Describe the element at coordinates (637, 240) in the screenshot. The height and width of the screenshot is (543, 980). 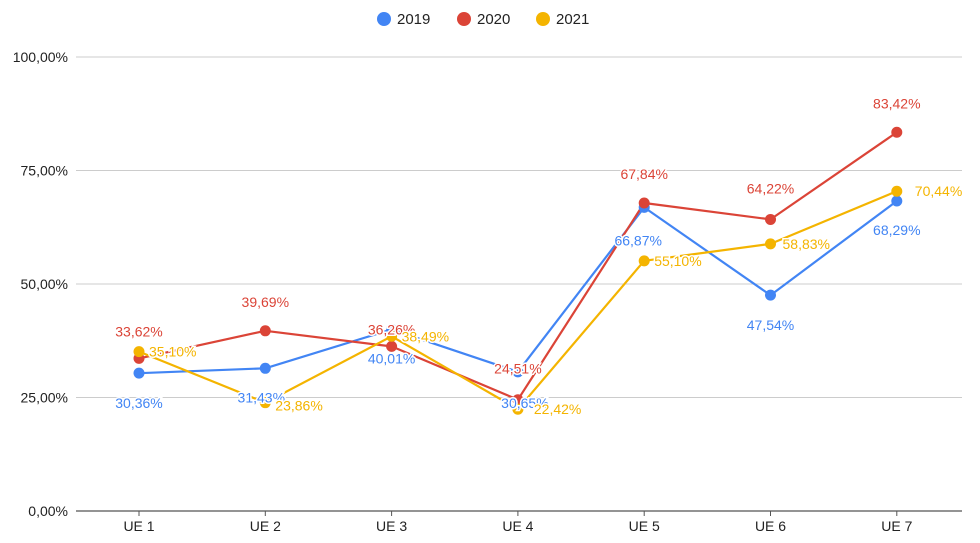
I see `data-label-2019: 66,87%` at that location.